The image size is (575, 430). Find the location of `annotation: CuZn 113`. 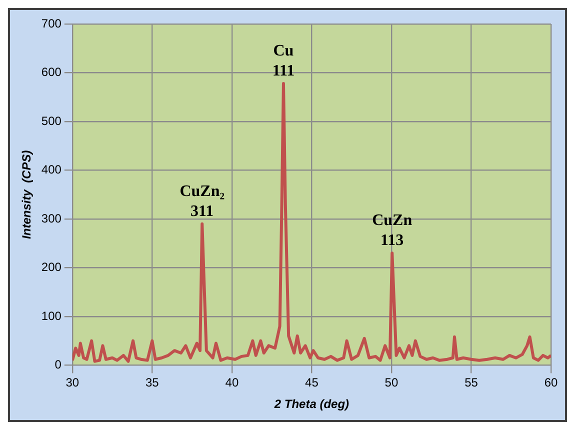

annotation: CuZn 113 is located at coordinates (392, 231).